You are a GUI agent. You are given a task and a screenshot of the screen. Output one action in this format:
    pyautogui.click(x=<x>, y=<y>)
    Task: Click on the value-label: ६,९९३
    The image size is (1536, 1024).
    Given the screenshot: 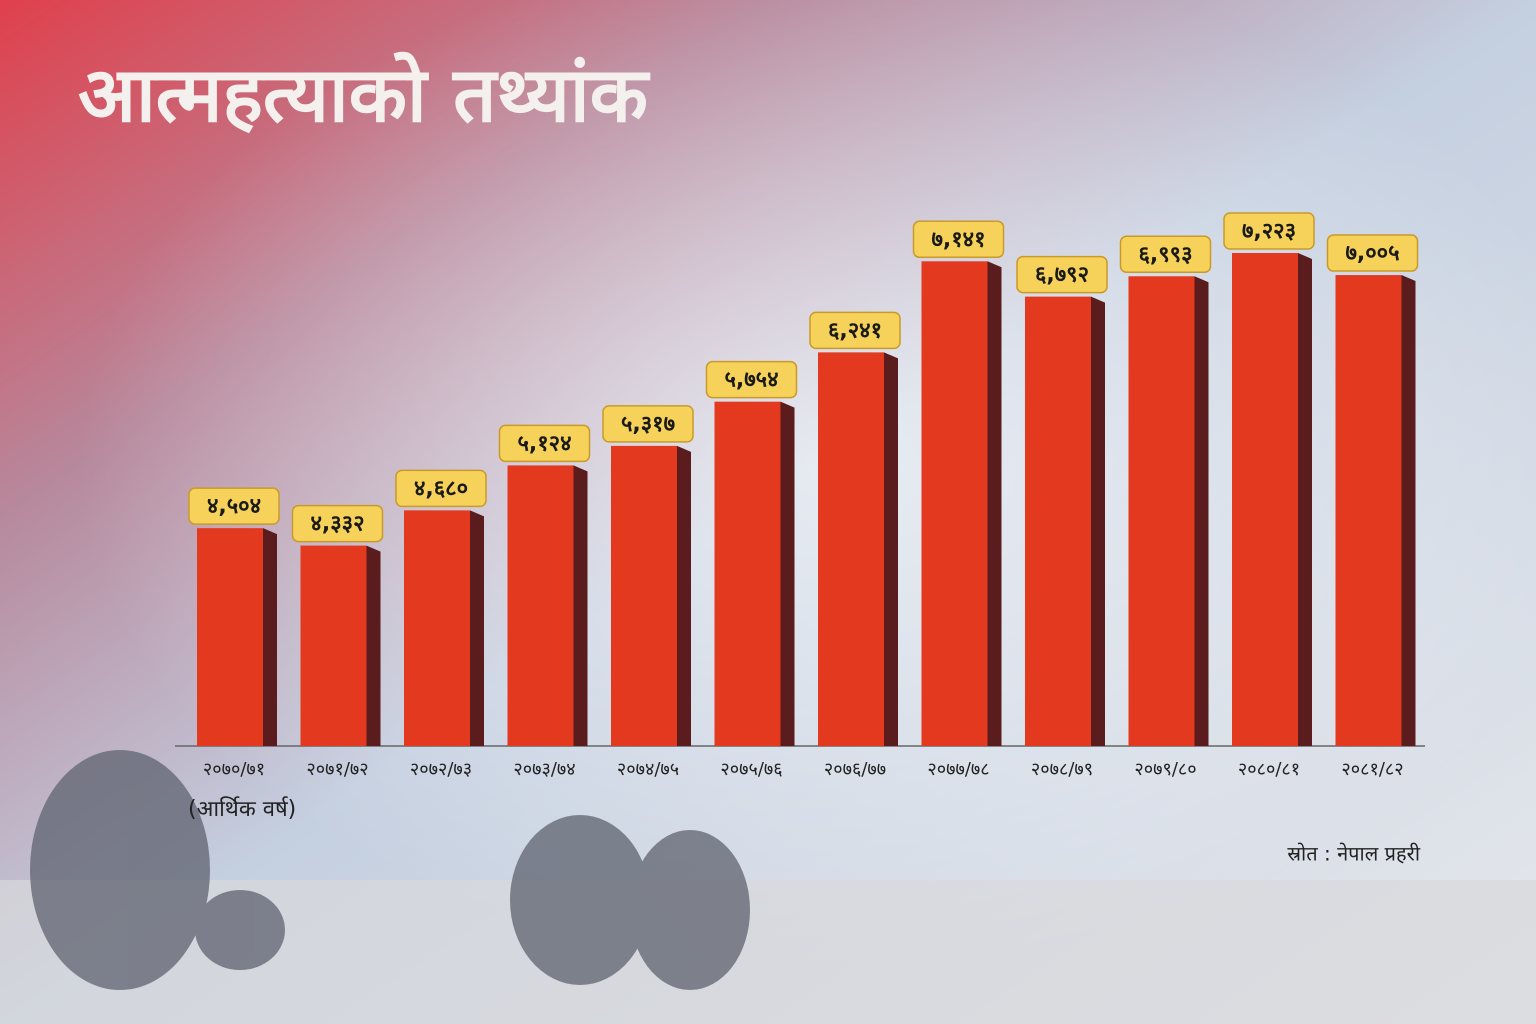 What is the action you would take?
    pyautogui.click(x=1165, y=254)
    